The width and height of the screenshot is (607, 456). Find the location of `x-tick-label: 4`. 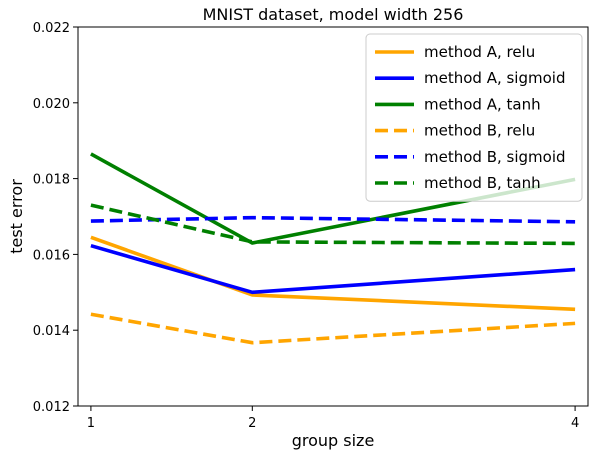

x-tick-label: 4 is located at coordinates (575, 423).